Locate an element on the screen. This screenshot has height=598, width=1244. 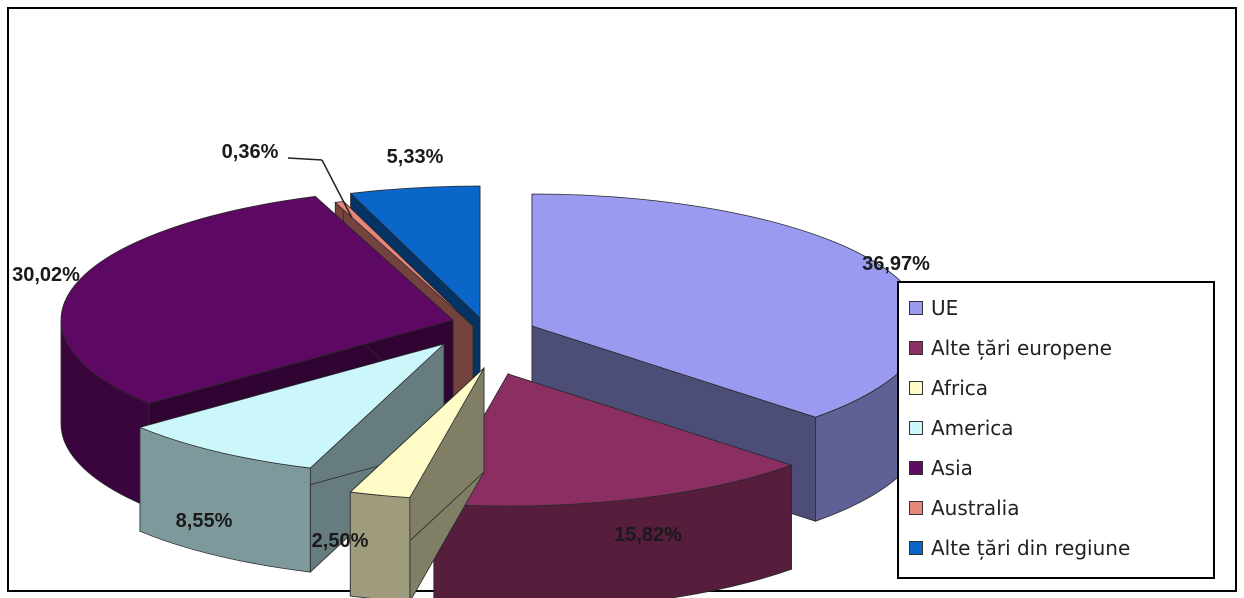
legend-item-4: Asia is located at coordinates (941, 468).